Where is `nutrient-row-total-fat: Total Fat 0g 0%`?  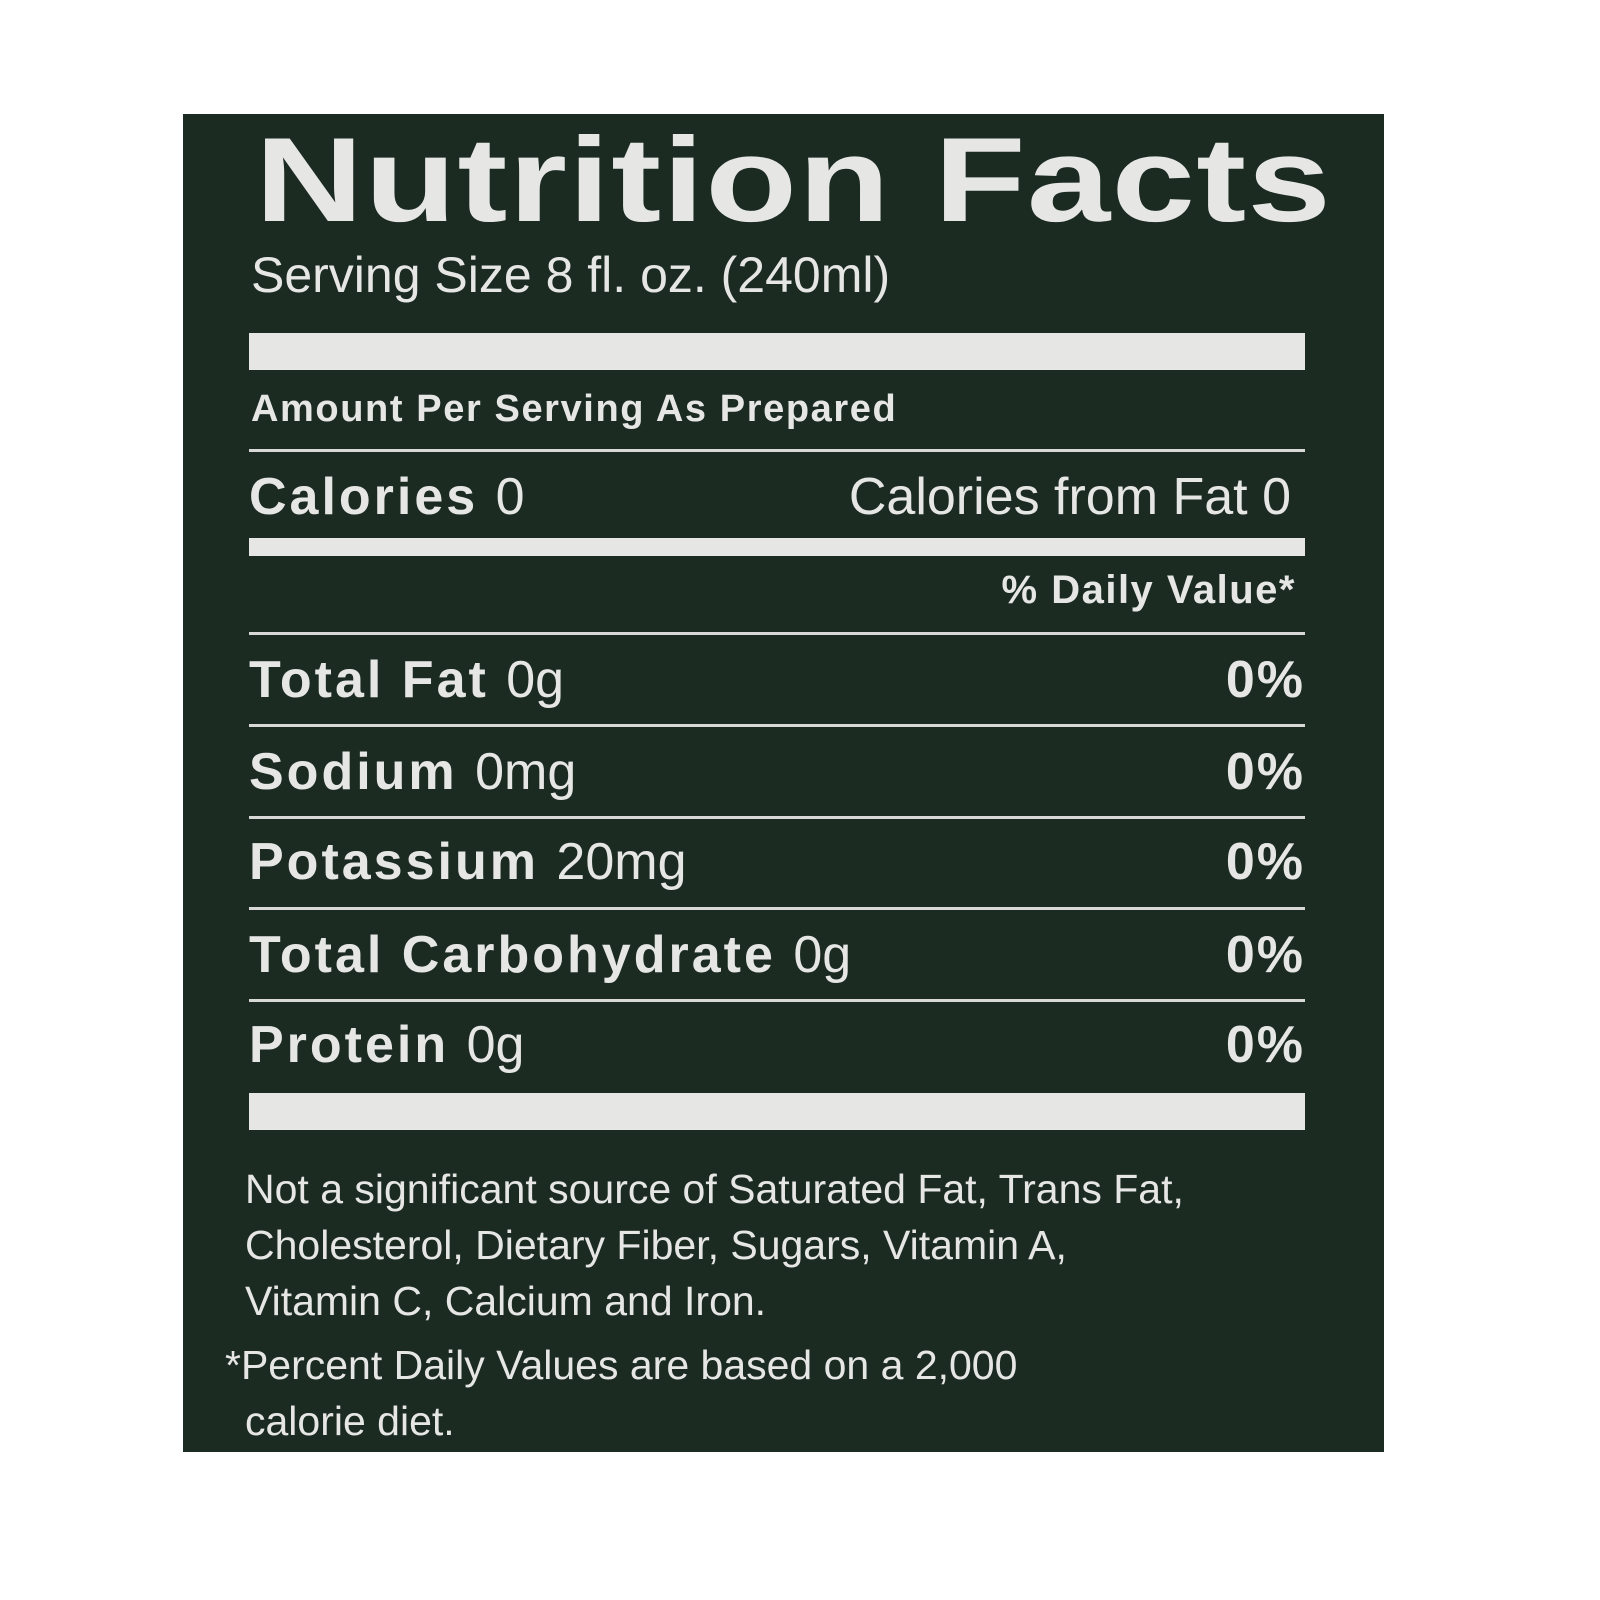 nutrient-row-total-fat: Total Fat 0g 0% is located at coordinates (777, 680).